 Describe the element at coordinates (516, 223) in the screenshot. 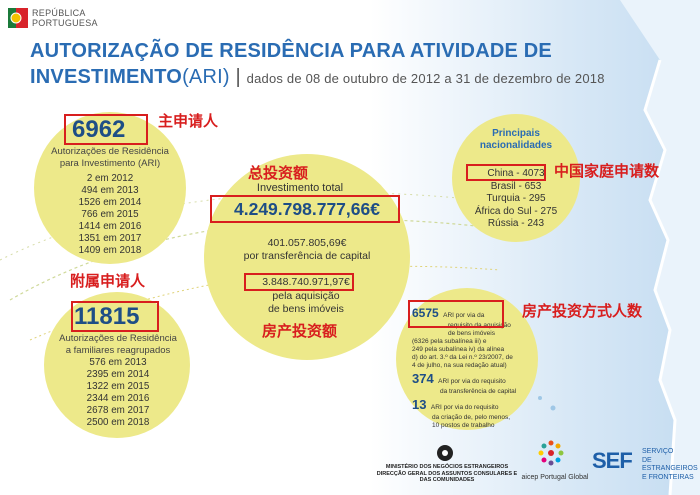

I see `nationality-item: Rússia - 243` at that location.